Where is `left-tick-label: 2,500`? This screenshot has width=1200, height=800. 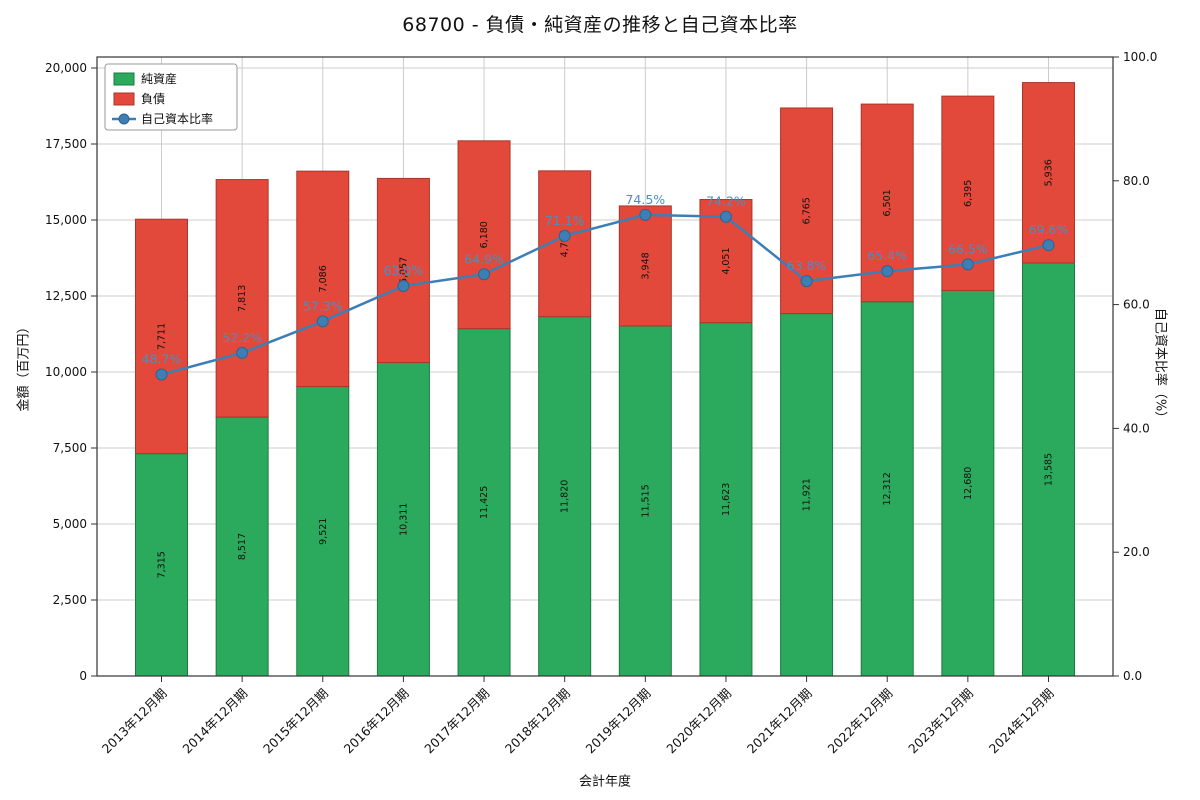 left-tick-label: 2,500 is located at coordinates (70, 600).